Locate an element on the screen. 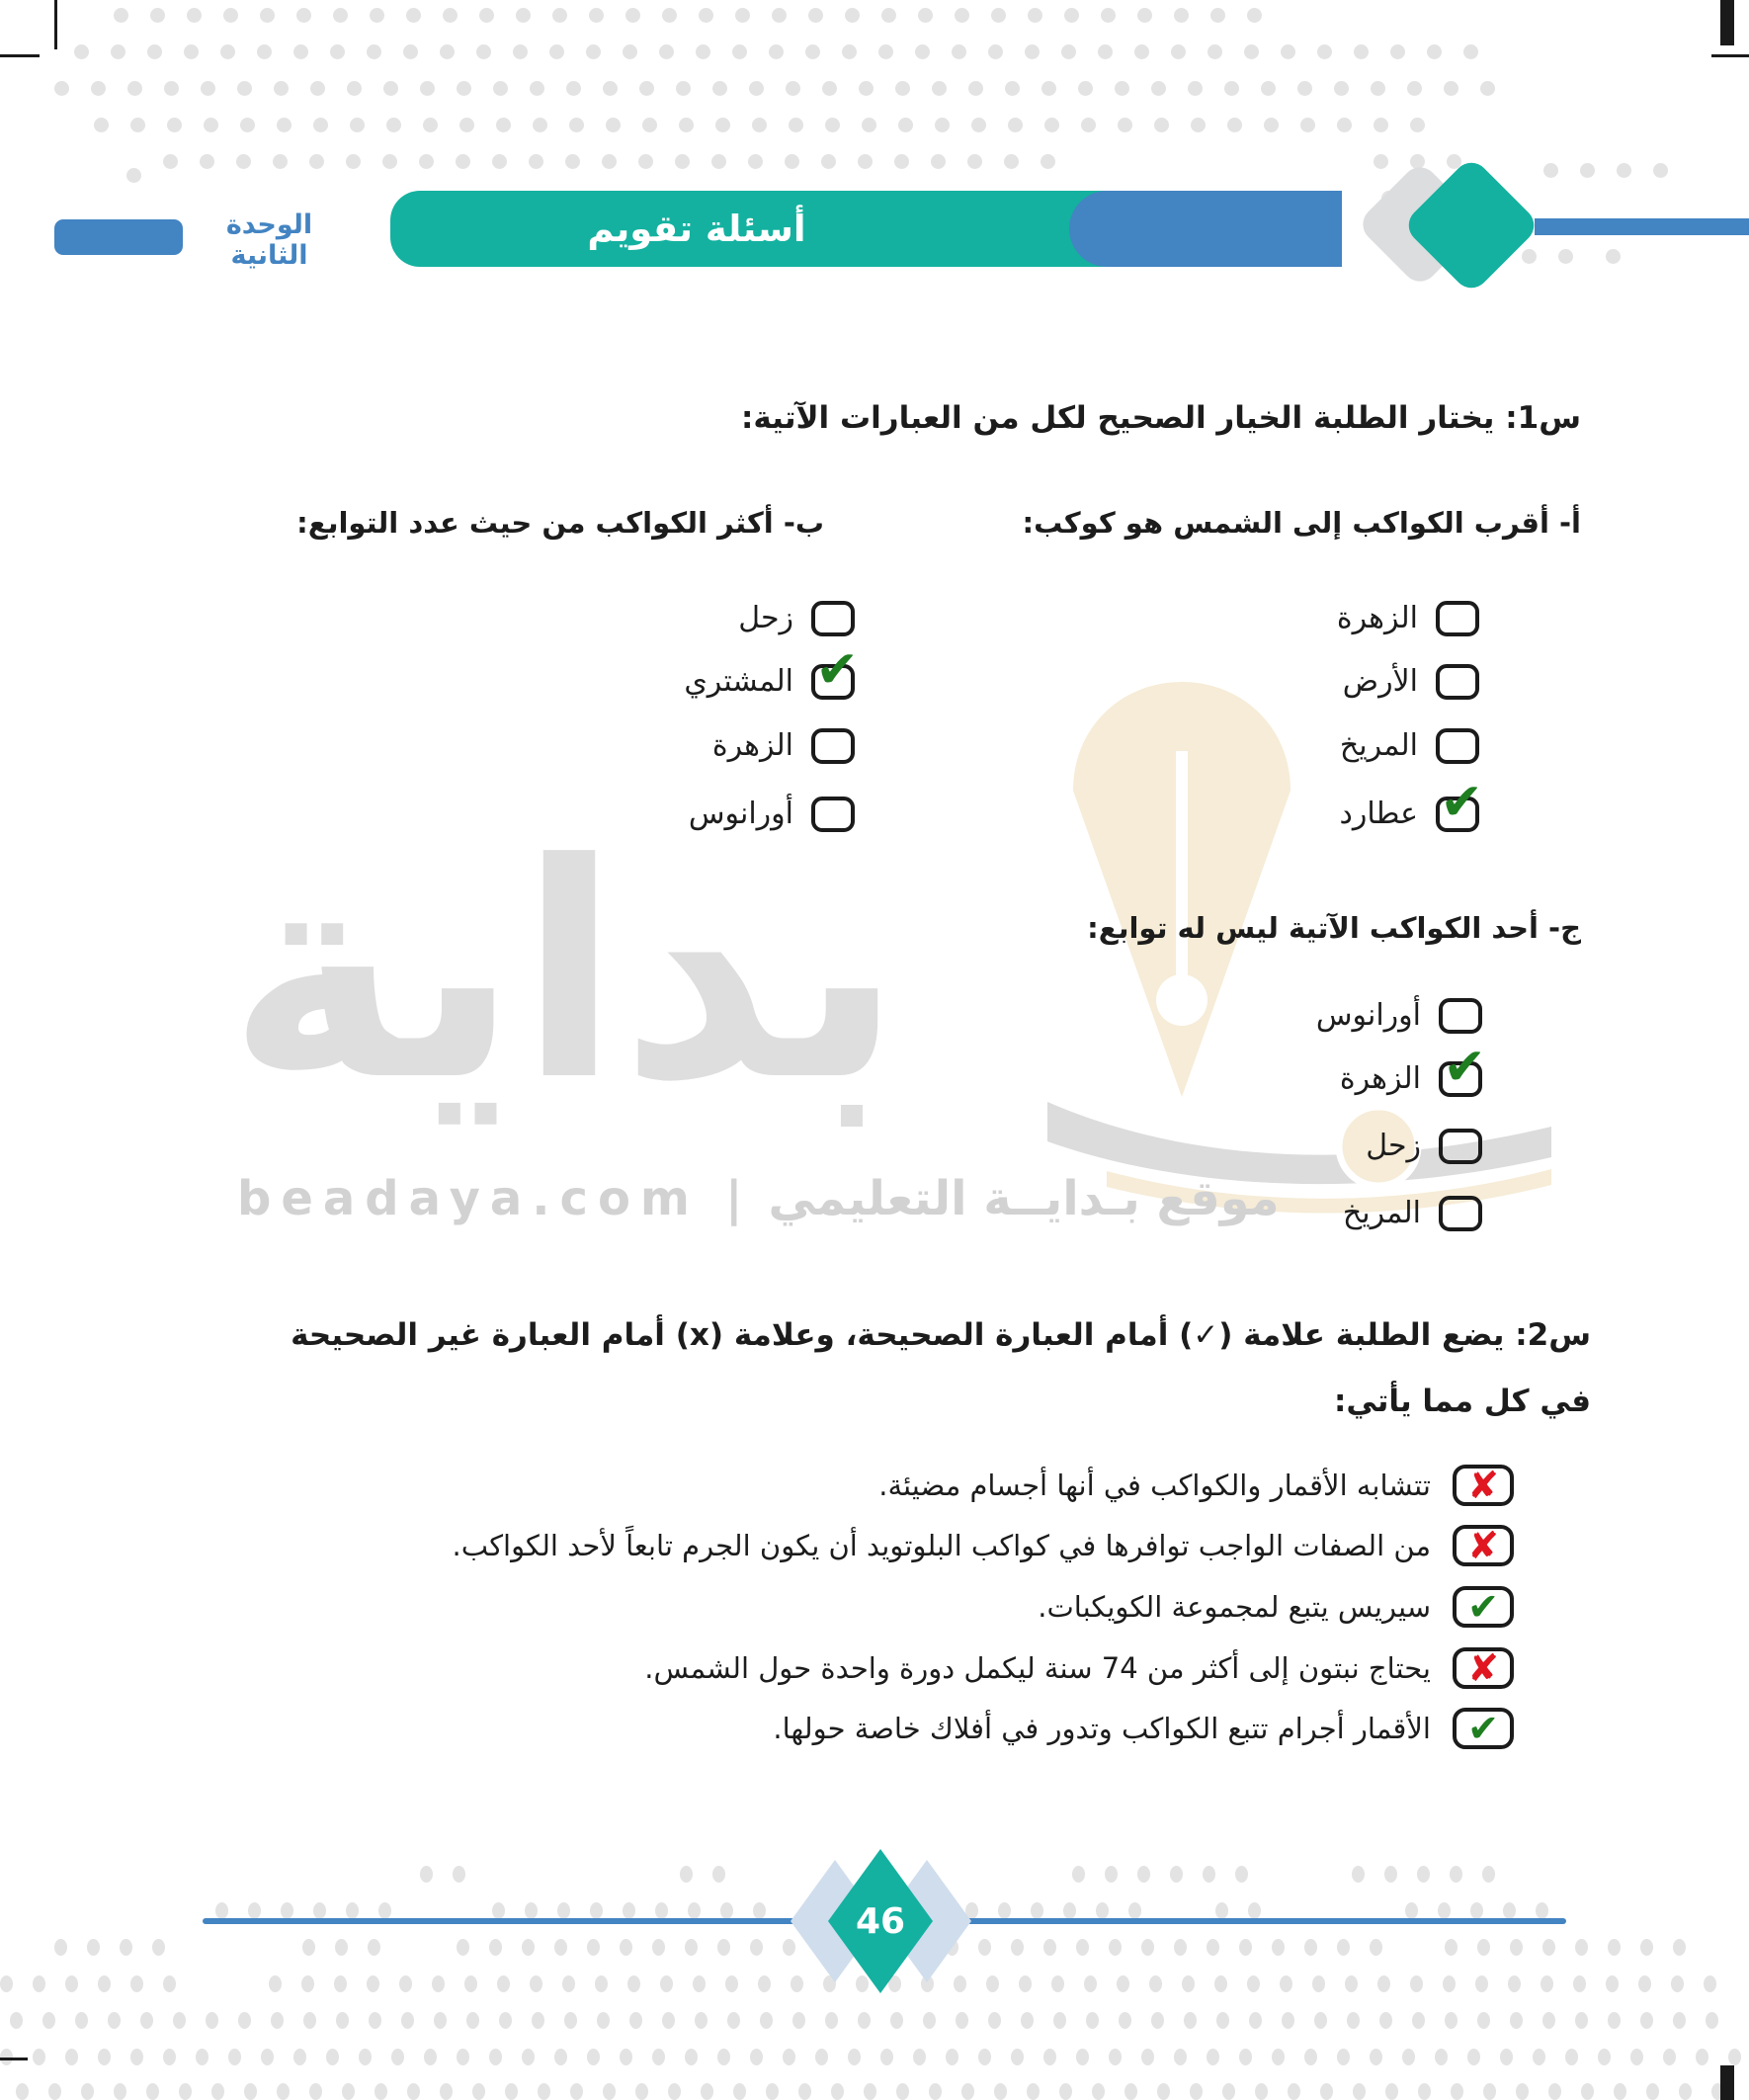 This screenshot has height=2100, width=1749. option-label: المشتري is located at coordinates (739, 681).